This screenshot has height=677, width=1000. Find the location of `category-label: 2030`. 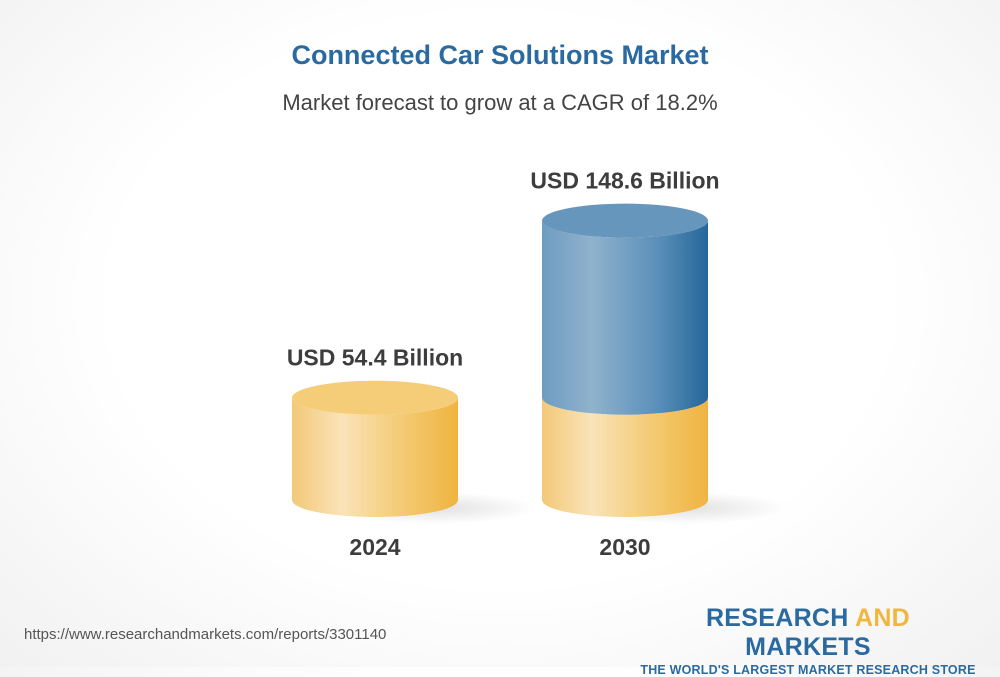

category-label: 2030 is located at coordinates (624, 547).